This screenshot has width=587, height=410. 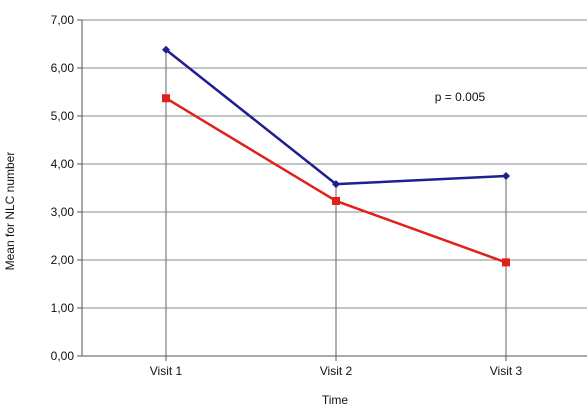 What do you see at coordinates (10, 211) in the screenshot?
I see `y-axis-title: Mean for NLC number` at bounding box center [10, 211].